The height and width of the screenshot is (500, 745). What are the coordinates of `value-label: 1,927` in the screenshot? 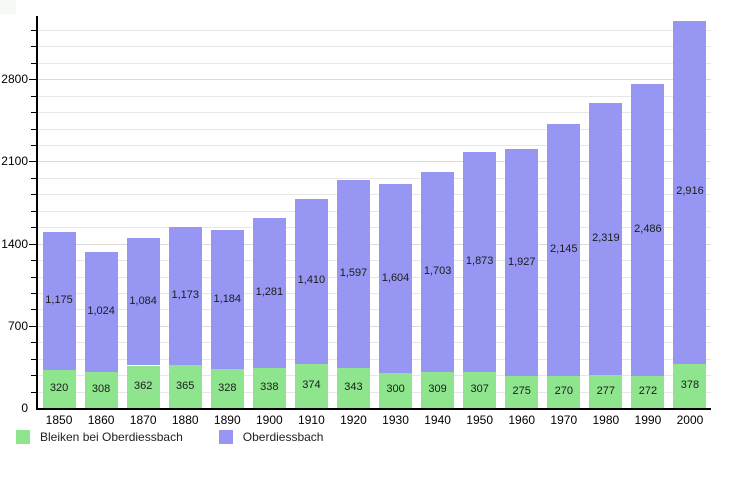 It's located at (521, 261).